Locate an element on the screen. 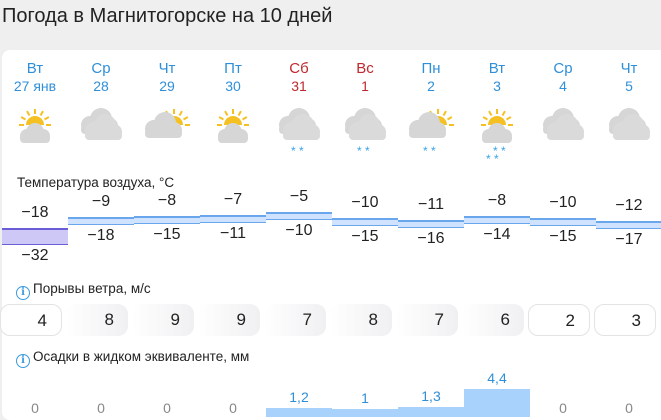 The image size is (661, 420). wind-label-text: Порывы ветра, м/с is located at coordinates (92, 288).